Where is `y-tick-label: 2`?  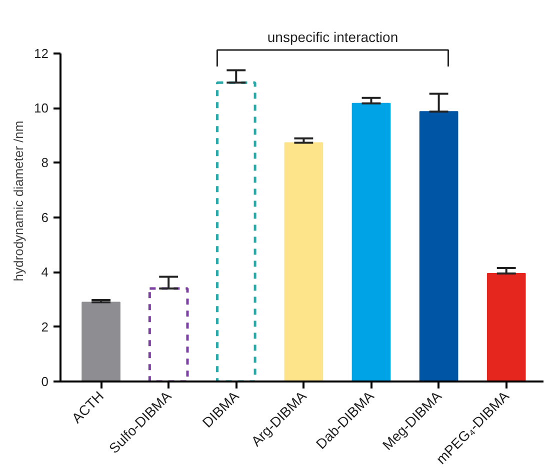 y-tick-label: 2 is located at coordinates (45, 326).